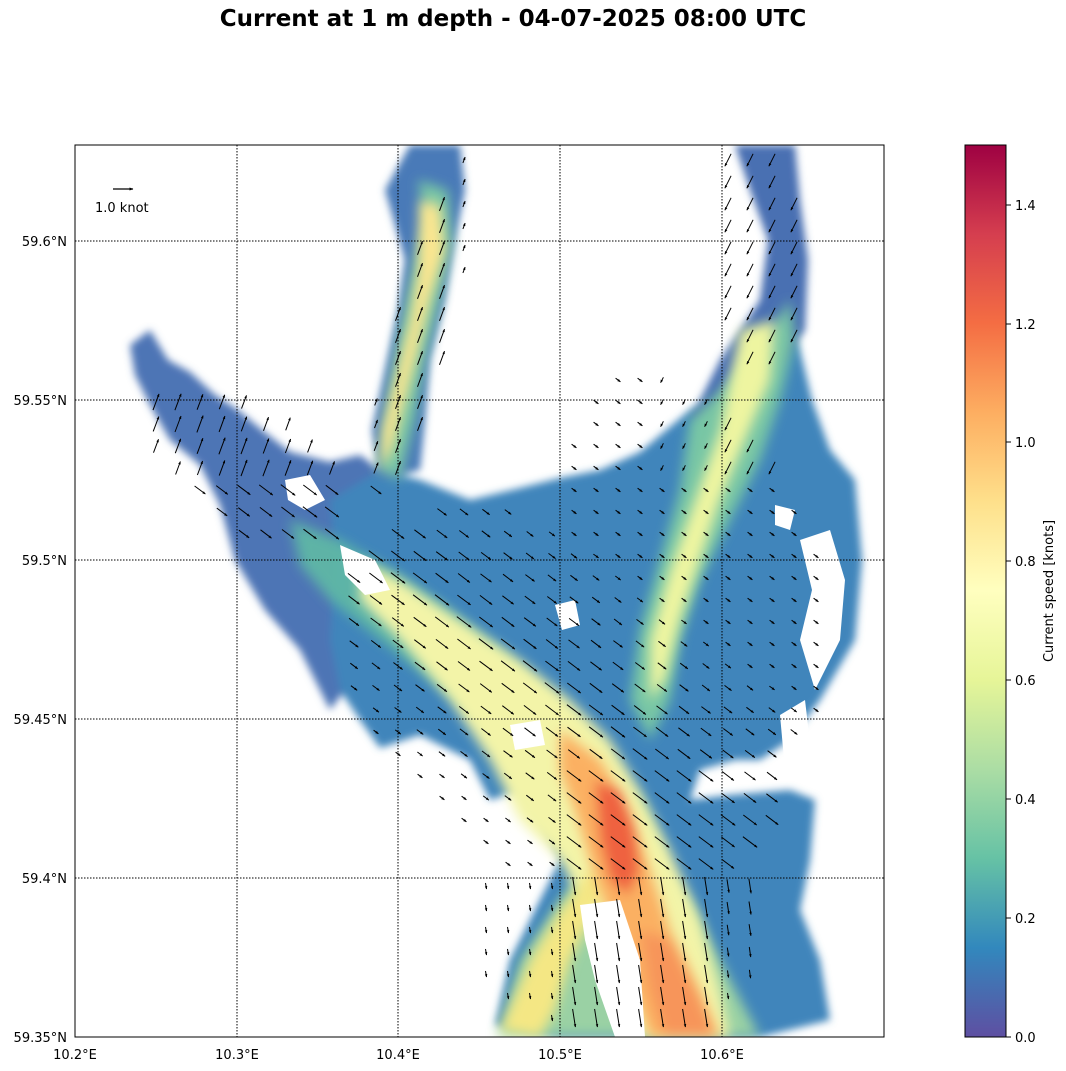 This screenshot has width=1066, height=1071. I want to click on colorbar-tick-1-4: 1.4, so click(1025, 206).